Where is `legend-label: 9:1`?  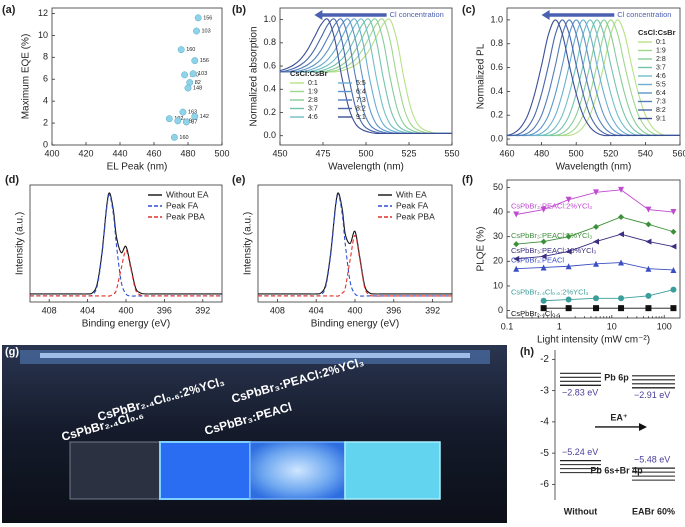
legend-label: 9:1 is located at coordinates (361, 117).